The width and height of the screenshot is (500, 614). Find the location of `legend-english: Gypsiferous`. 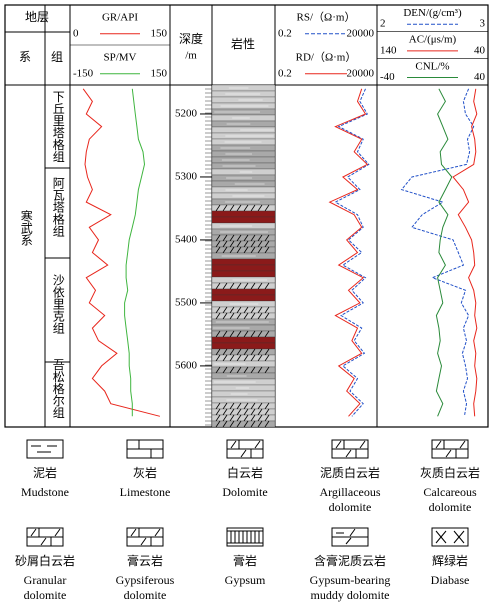

legend-english: Gypsiferous is located at coordinates (145, 580).